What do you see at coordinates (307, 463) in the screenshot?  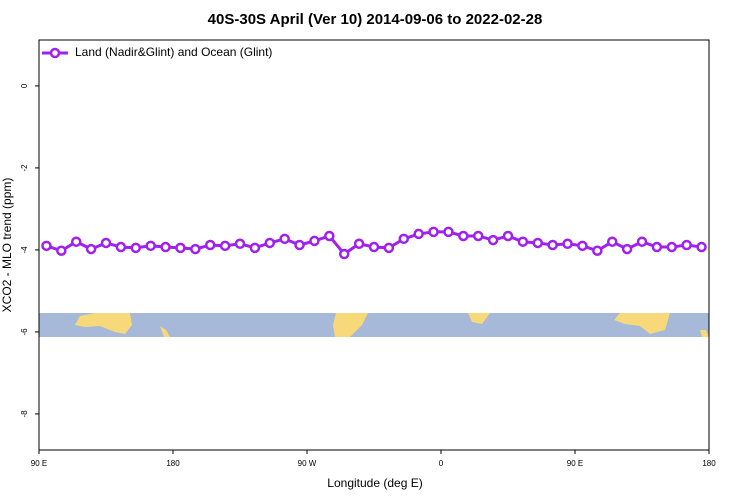 I see `x-tick-label: 90 W` at bounding box center [307, 463].